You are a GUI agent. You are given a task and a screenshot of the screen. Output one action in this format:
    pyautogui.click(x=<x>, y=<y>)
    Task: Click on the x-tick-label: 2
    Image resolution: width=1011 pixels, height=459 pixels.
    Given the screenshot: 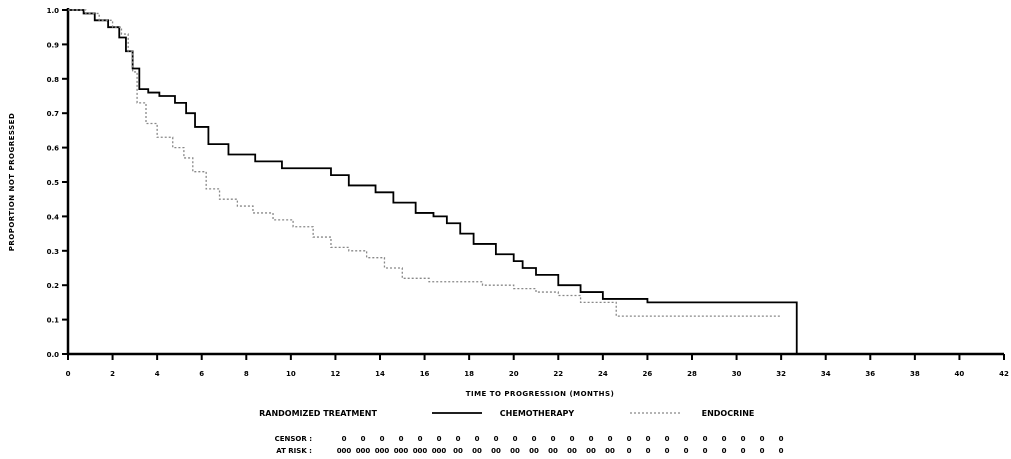 What is the action you would take?
    pyautogui.click(x=112, y=374)
    